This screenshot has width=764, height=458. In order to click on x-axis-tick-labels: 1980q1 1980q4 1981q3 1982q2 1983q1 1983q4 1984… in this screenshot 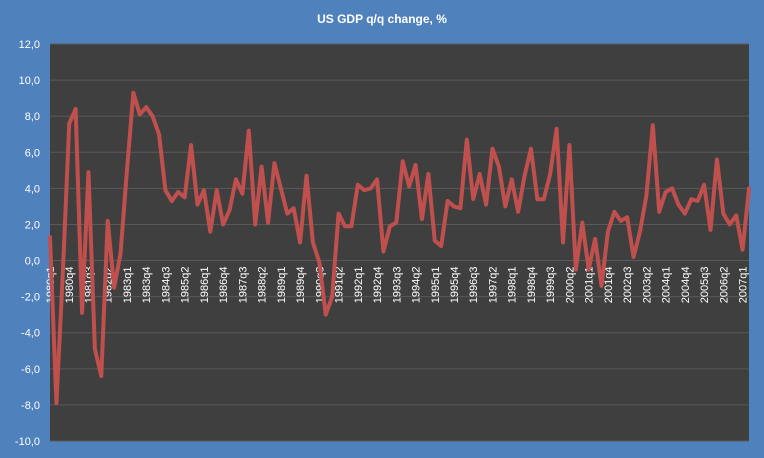, I will do `click(397, 285)`.